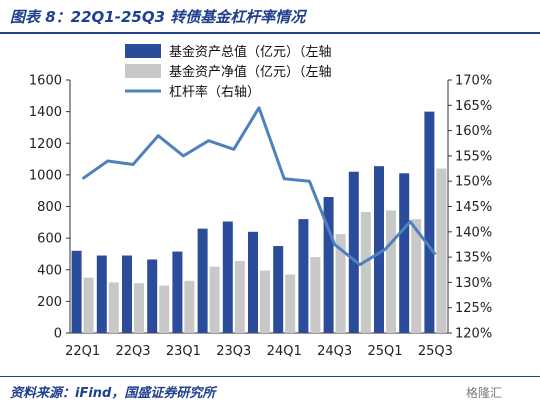 Image resolution: width=540 pixels, height=413 pixels. Describe the element at coordinates (484, 393) in the screenshot. I see `watermark-logo: 格隆汇` at that location.